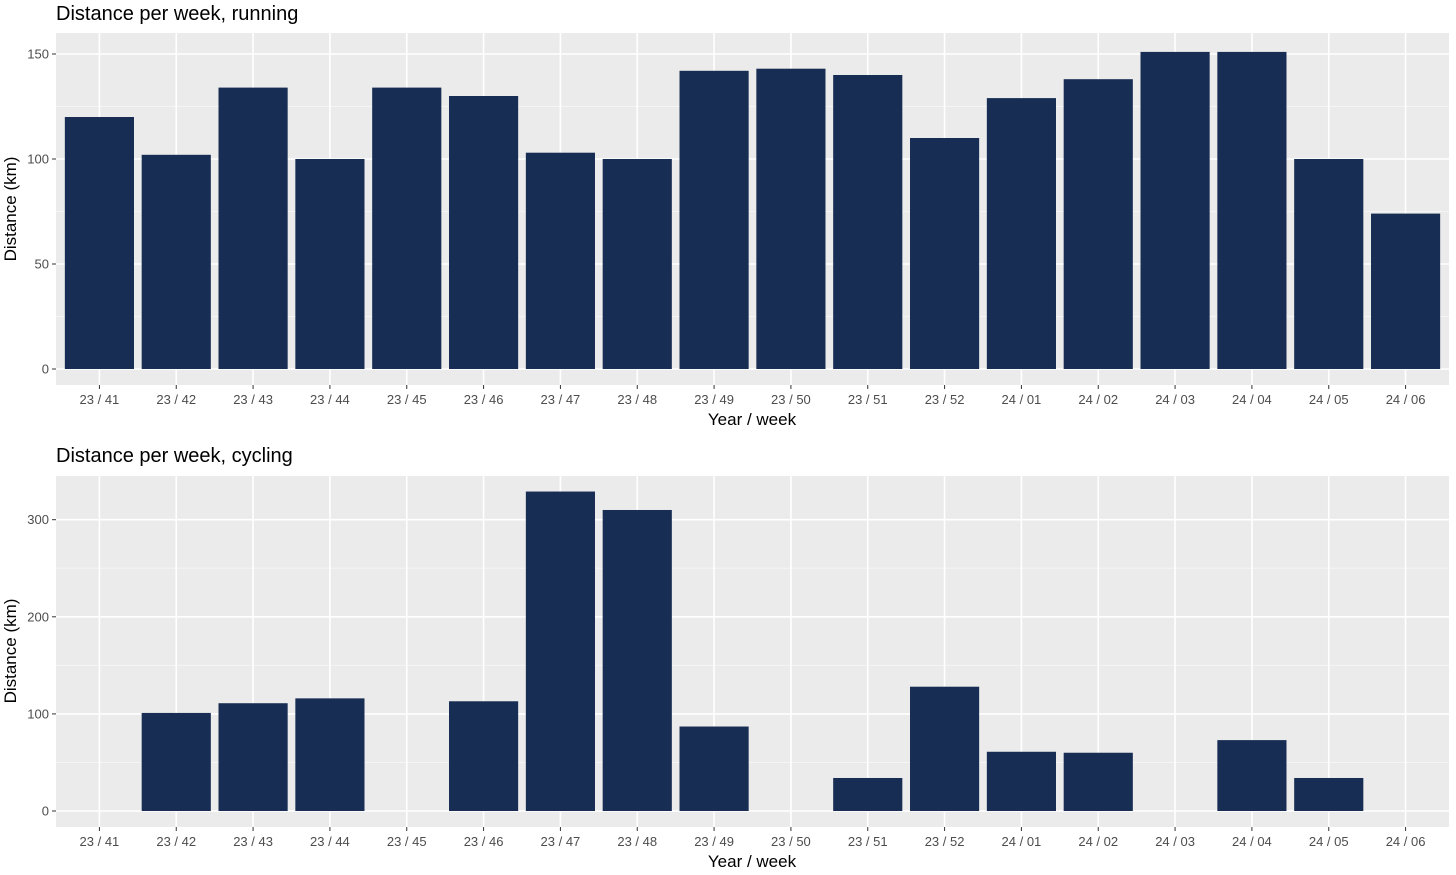  What do you see at coordinates (177, 14) in the screenshot?
I see `chart-title: Distance per week, running` at bounding box center [177, 14].